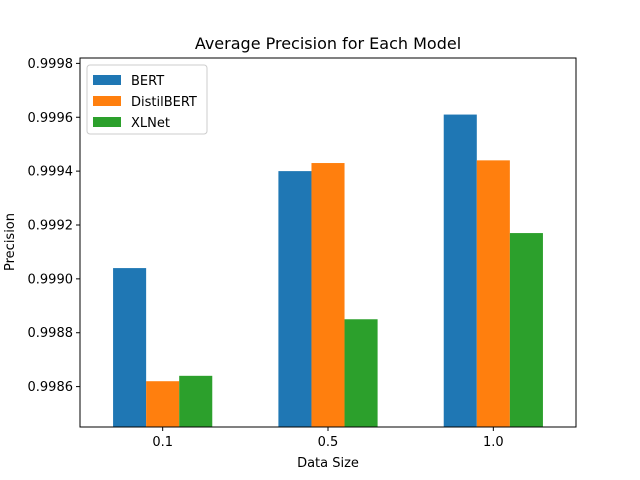 Image resolution: width=640 pixels, height=480 pixels. I want to click on bar-bert-0.1, so click(130, 347).